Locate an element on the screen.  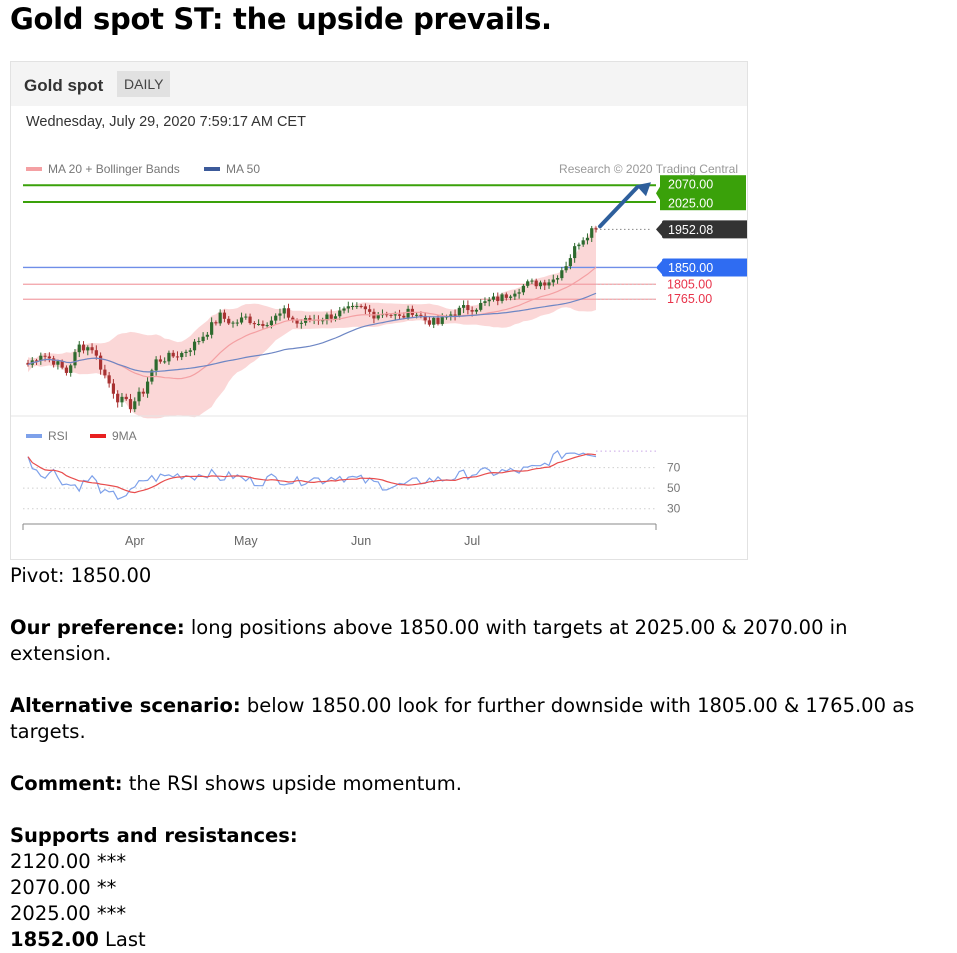
pivot-tag-background is located at coordinates (704, 267).